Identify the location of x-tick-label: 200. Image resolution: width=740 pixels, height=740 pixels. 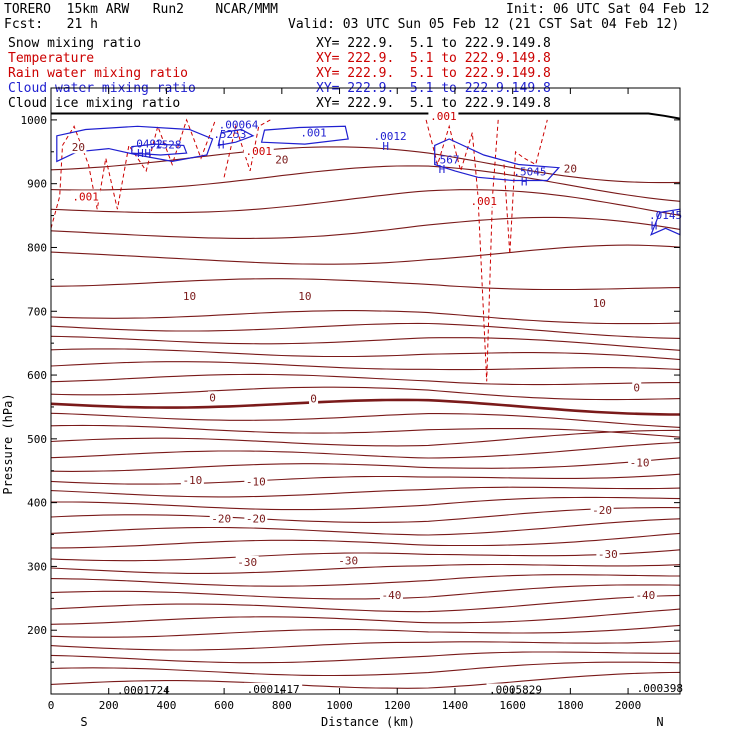
(109, 705).